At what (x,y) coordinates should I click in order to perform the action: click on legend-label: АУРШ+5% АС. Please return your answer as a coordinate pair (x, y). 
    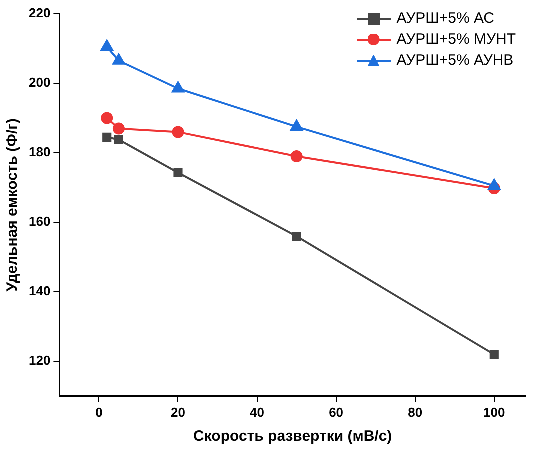
    Looking at the image, I should click on (445, 18).